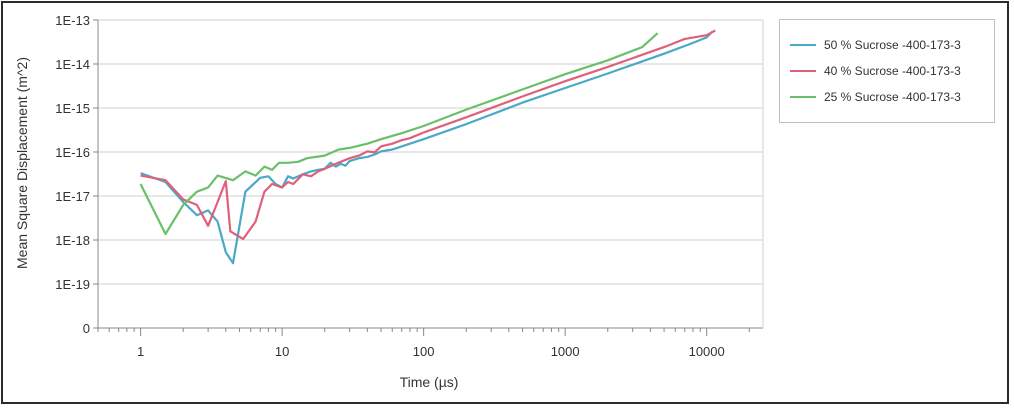 This screenshot has height=409, width=1014. I want to click on y-tick-label: 1E-17, so click(72, 196).